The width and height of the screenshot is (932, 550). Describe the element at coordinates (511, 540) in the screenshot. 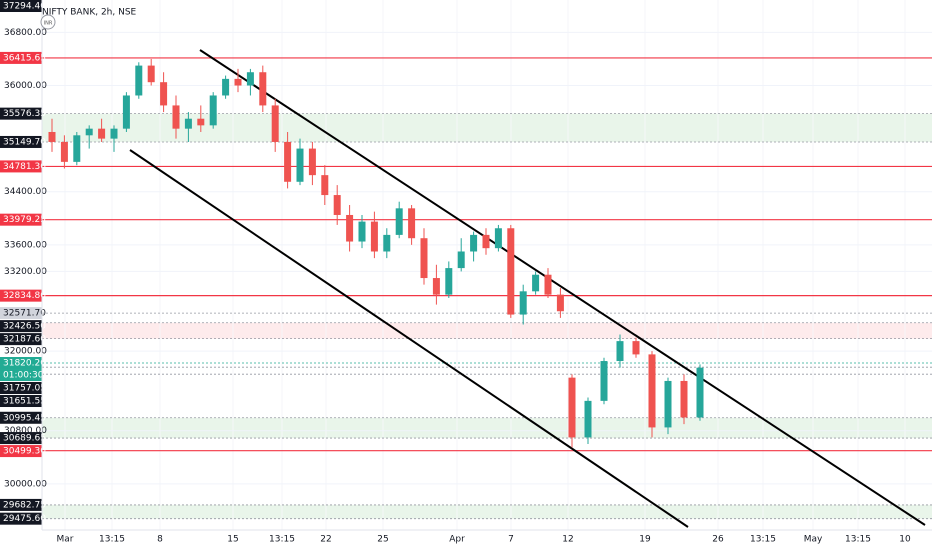

I see `x-tick-label: 7` at that location.